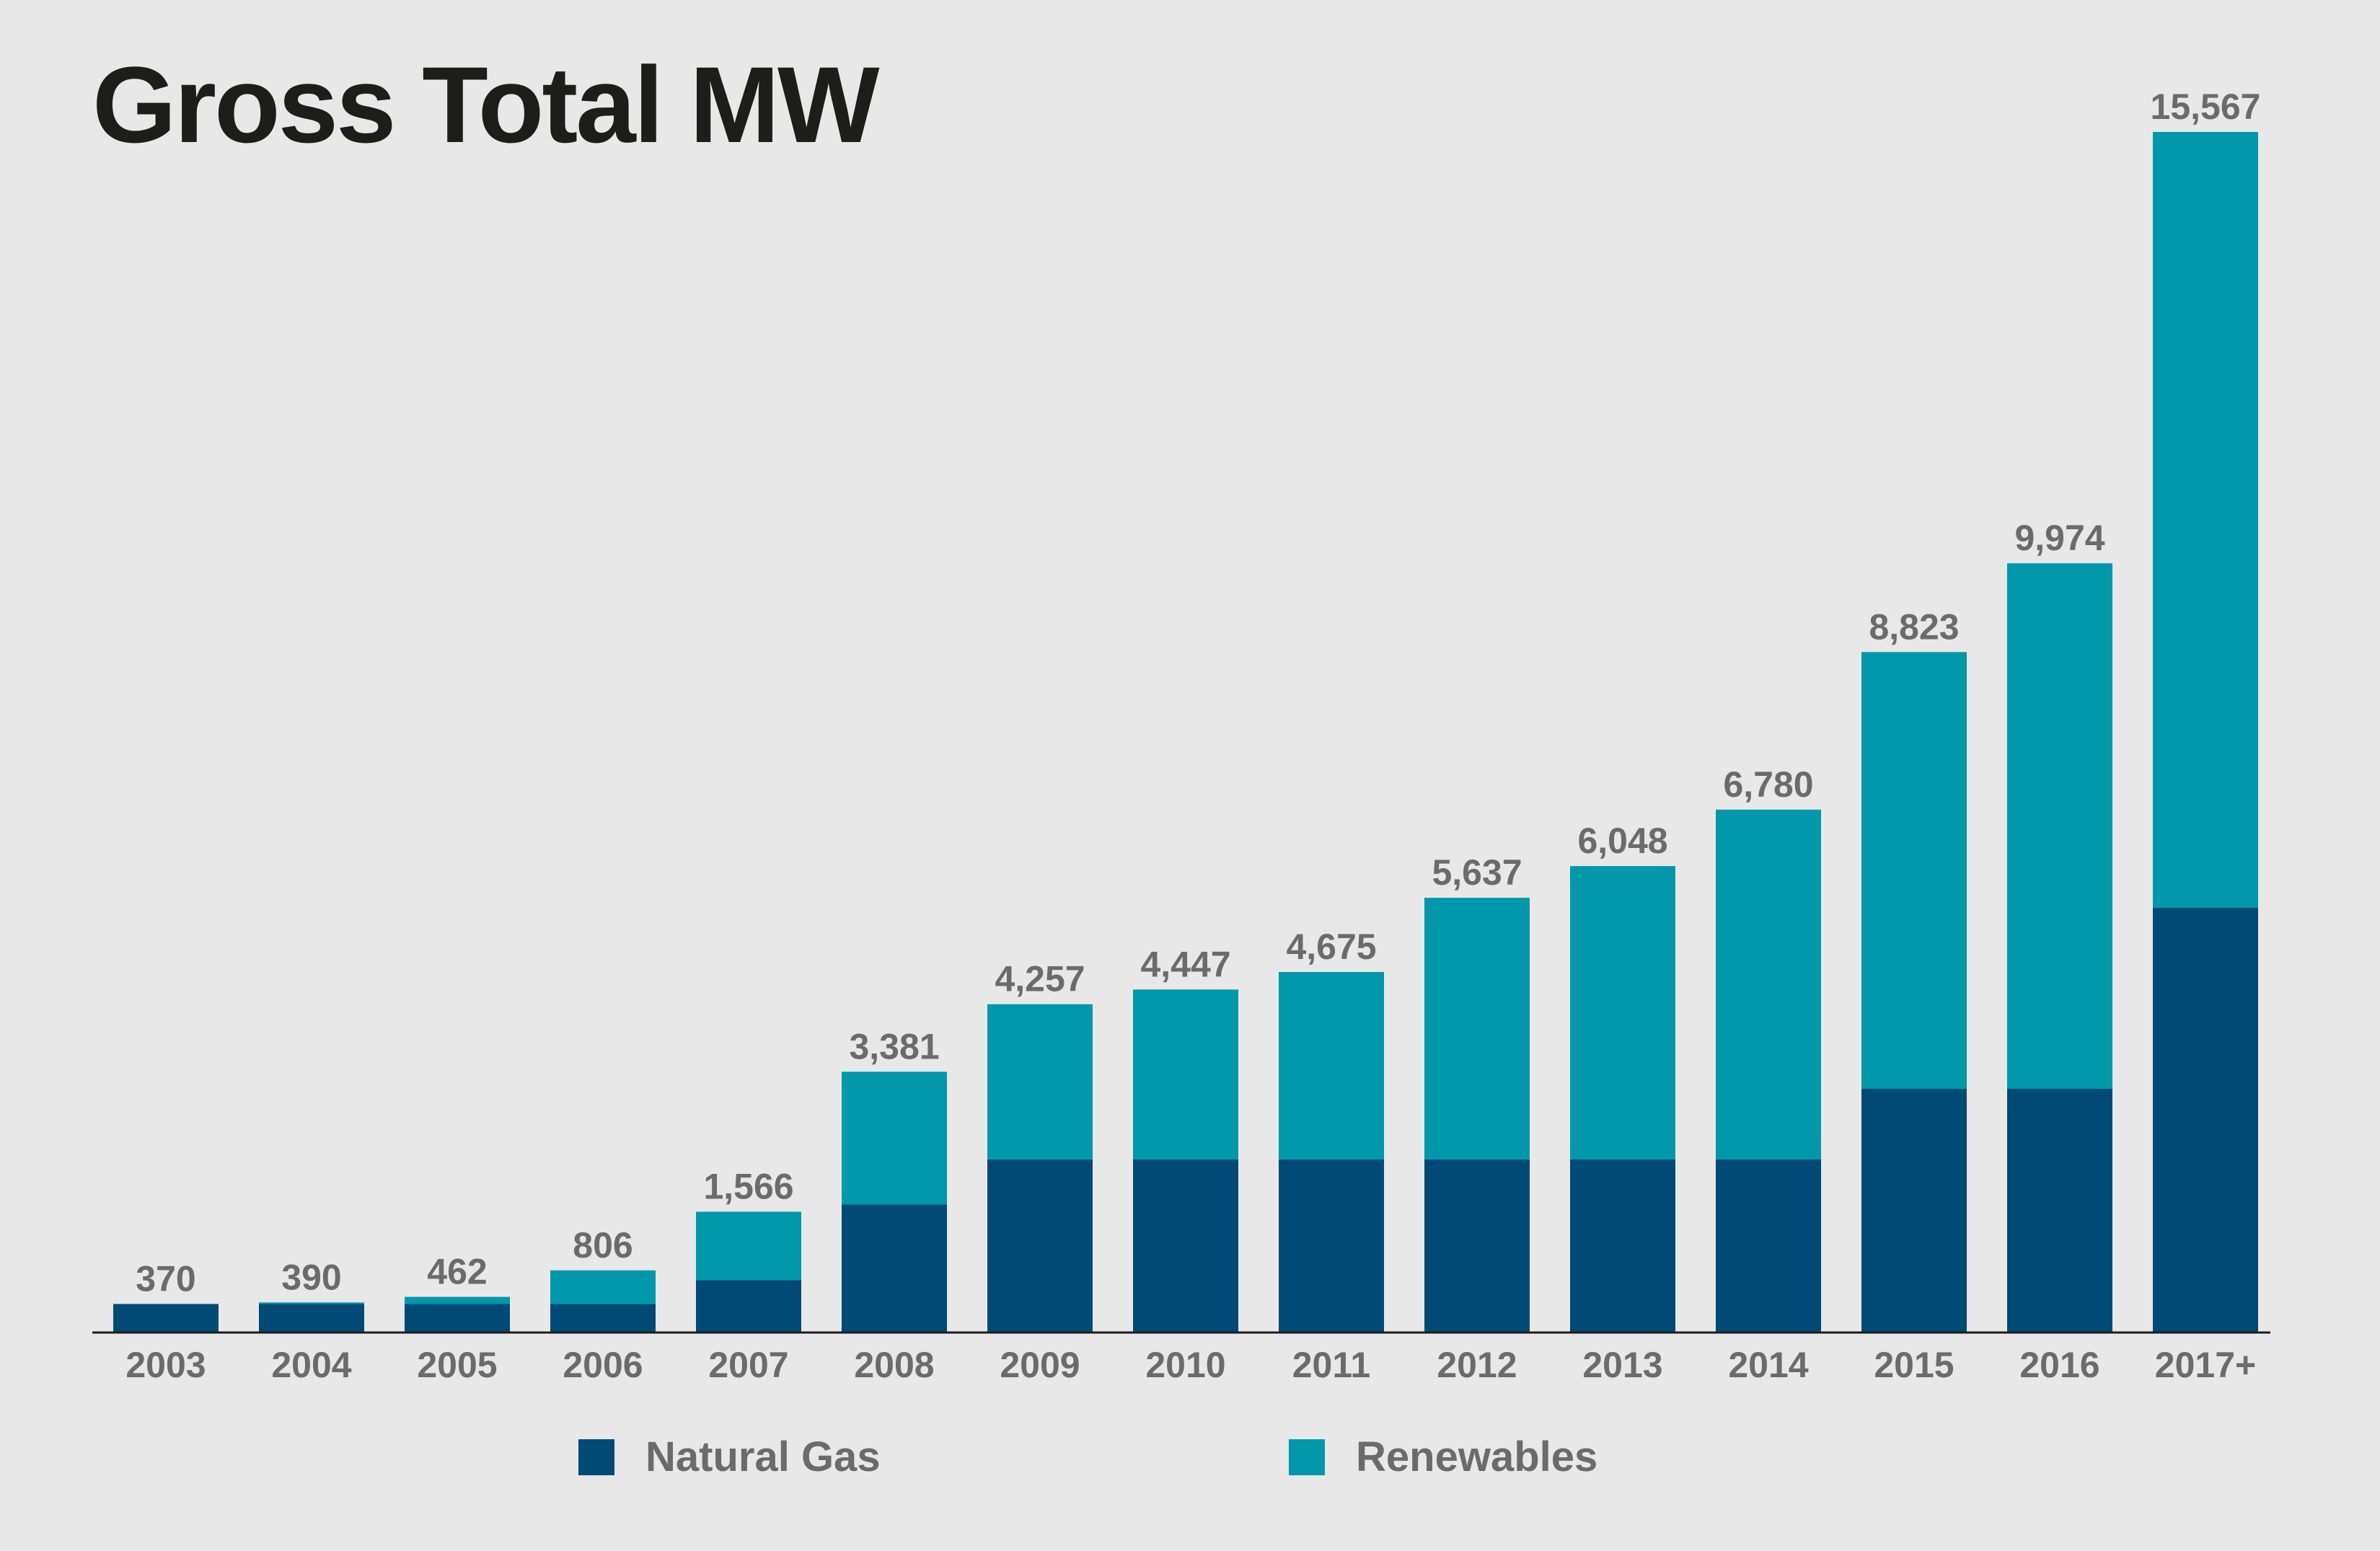  What do you see at coordinates (1622, 1012) in the screenshot?
I see `bar-renewables-2013` at bounding box center [1622, 1012].